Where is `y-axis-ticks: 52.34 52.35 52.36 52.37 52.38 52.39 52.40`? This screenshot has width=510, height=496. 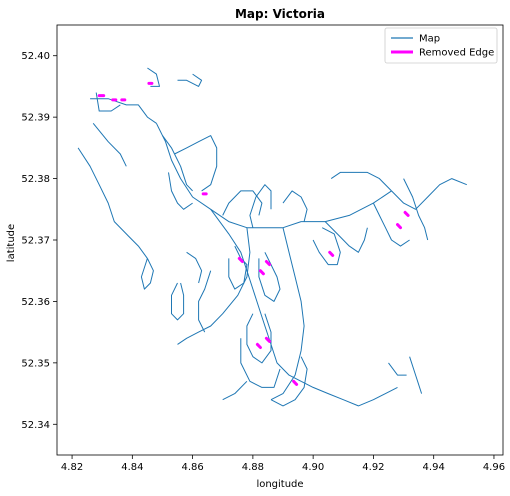 y-axis-ticks: 52.34 52.35 52.36 52.37 52.38 52.39 52.40 is located at coordinates (39, 241).